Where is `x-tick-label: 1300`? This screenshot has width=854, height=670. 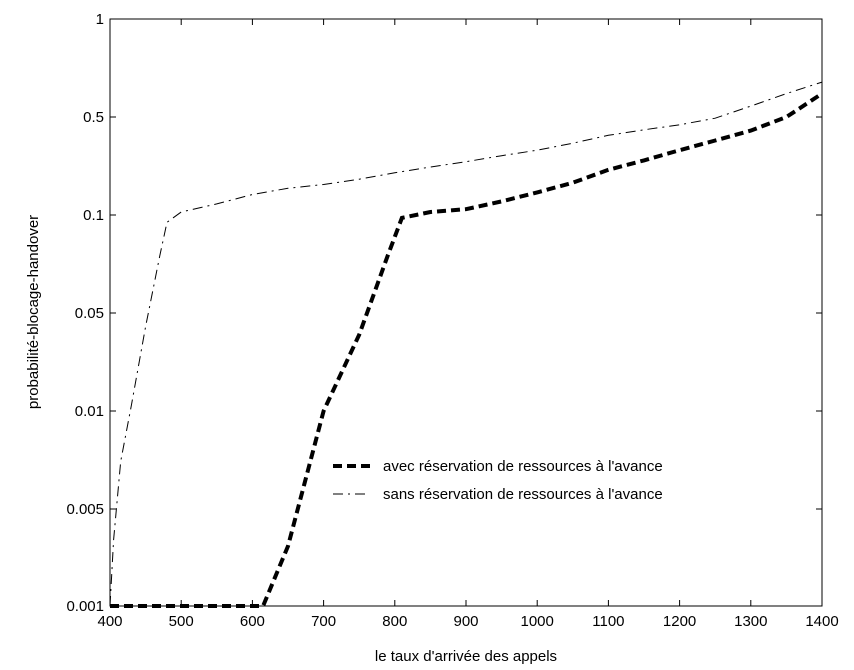
x-tick-label: 1300 is located at coordinates (750, 621).